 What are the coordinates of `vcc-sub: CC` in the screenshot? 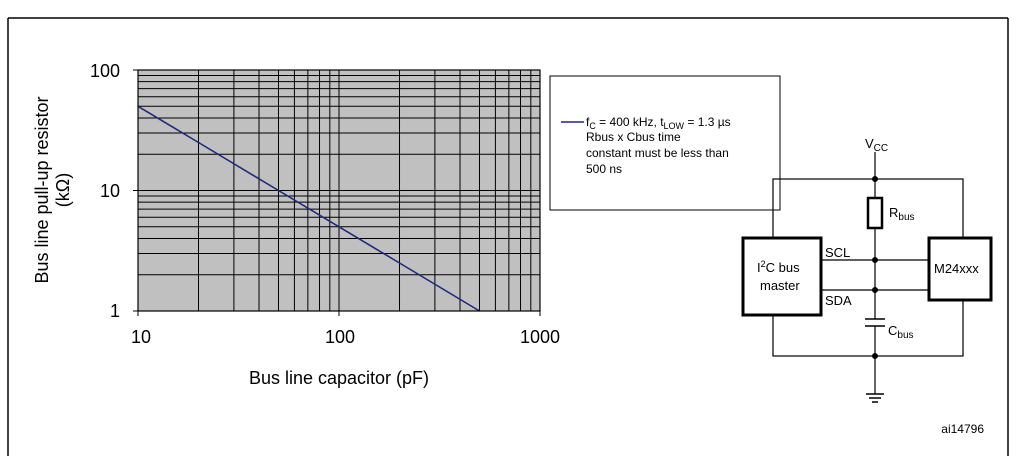 It's located at (881, 148).